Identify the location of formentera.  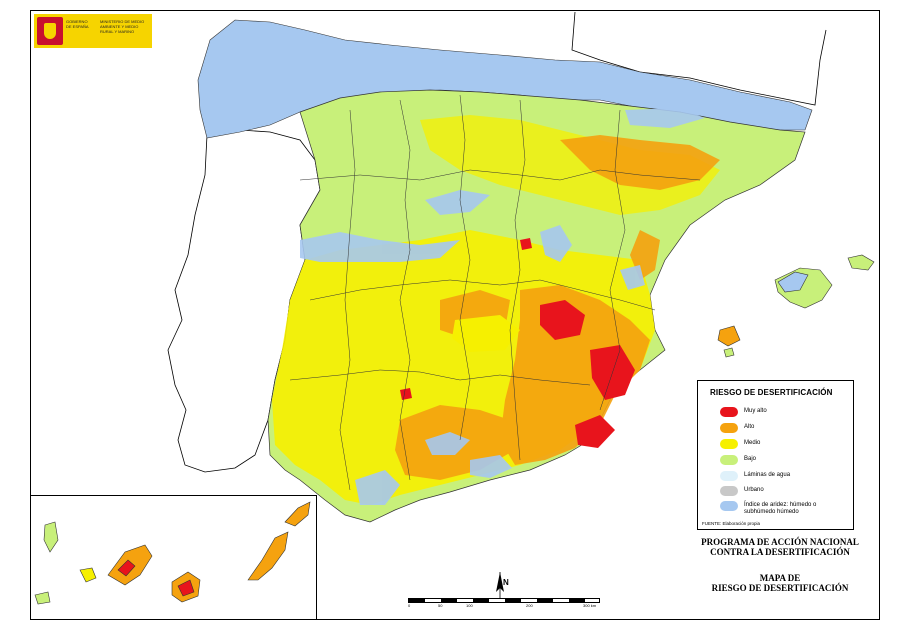
(729, 352).